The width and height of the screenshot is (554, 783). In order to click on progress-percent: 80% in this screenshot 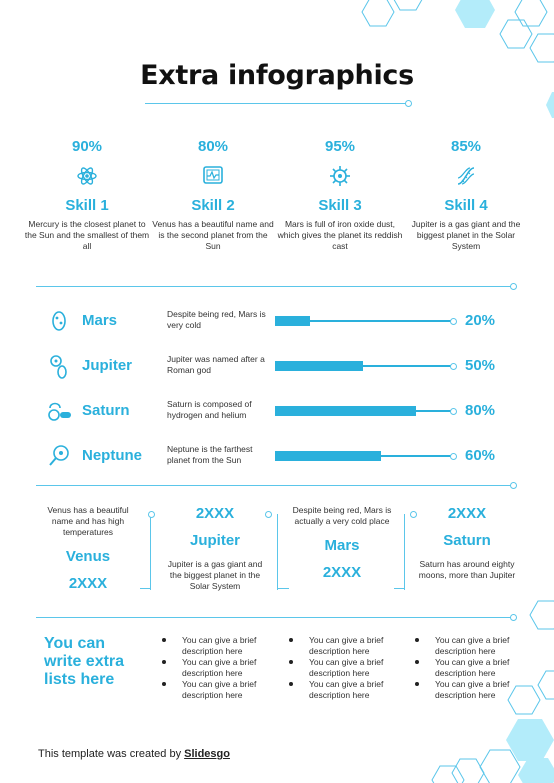, I will do `click(480, 410)`.